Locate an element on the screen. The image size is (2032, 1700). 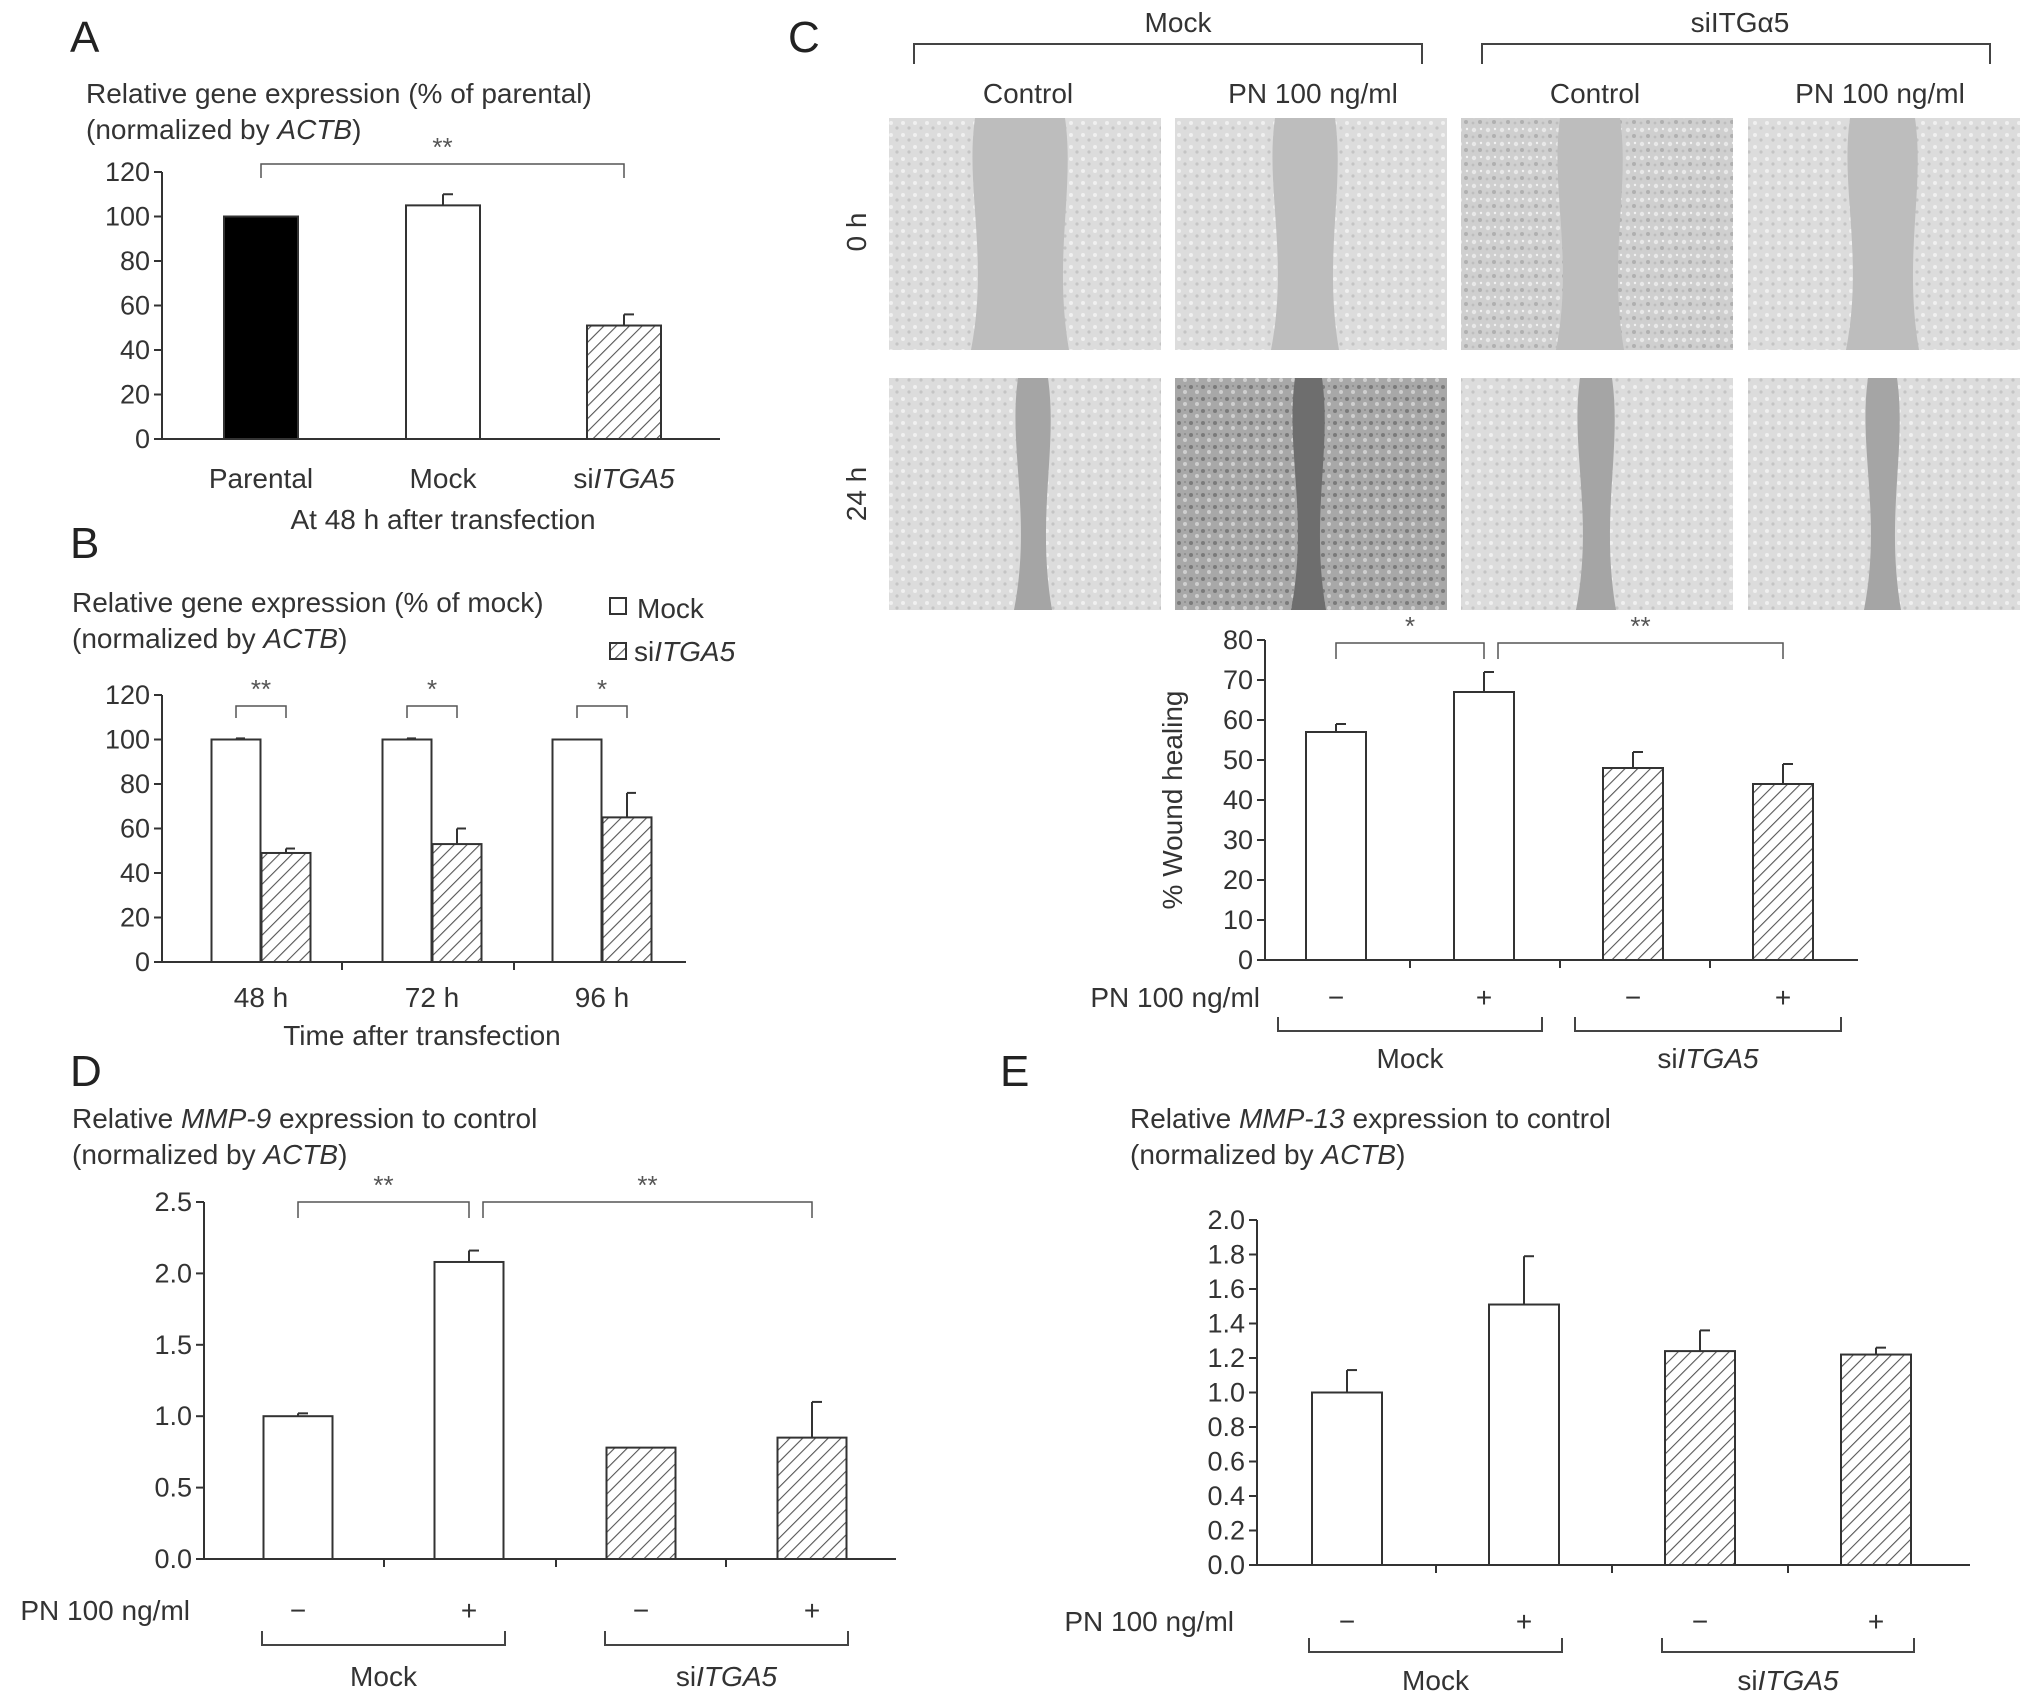
chart-d-title-1: Relative MMP-9 expression to control is located at coordinates (304, 1118).